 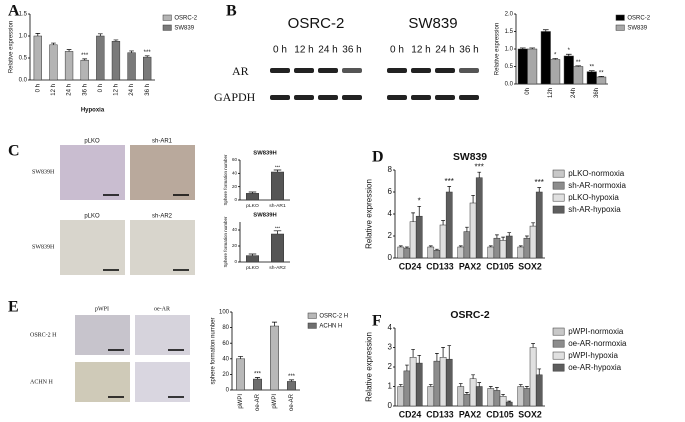 What do you see at coordinates (509, 67) in the screenshot?
I see `y-tick-label: 0.5` at bounding box center [509, 67].